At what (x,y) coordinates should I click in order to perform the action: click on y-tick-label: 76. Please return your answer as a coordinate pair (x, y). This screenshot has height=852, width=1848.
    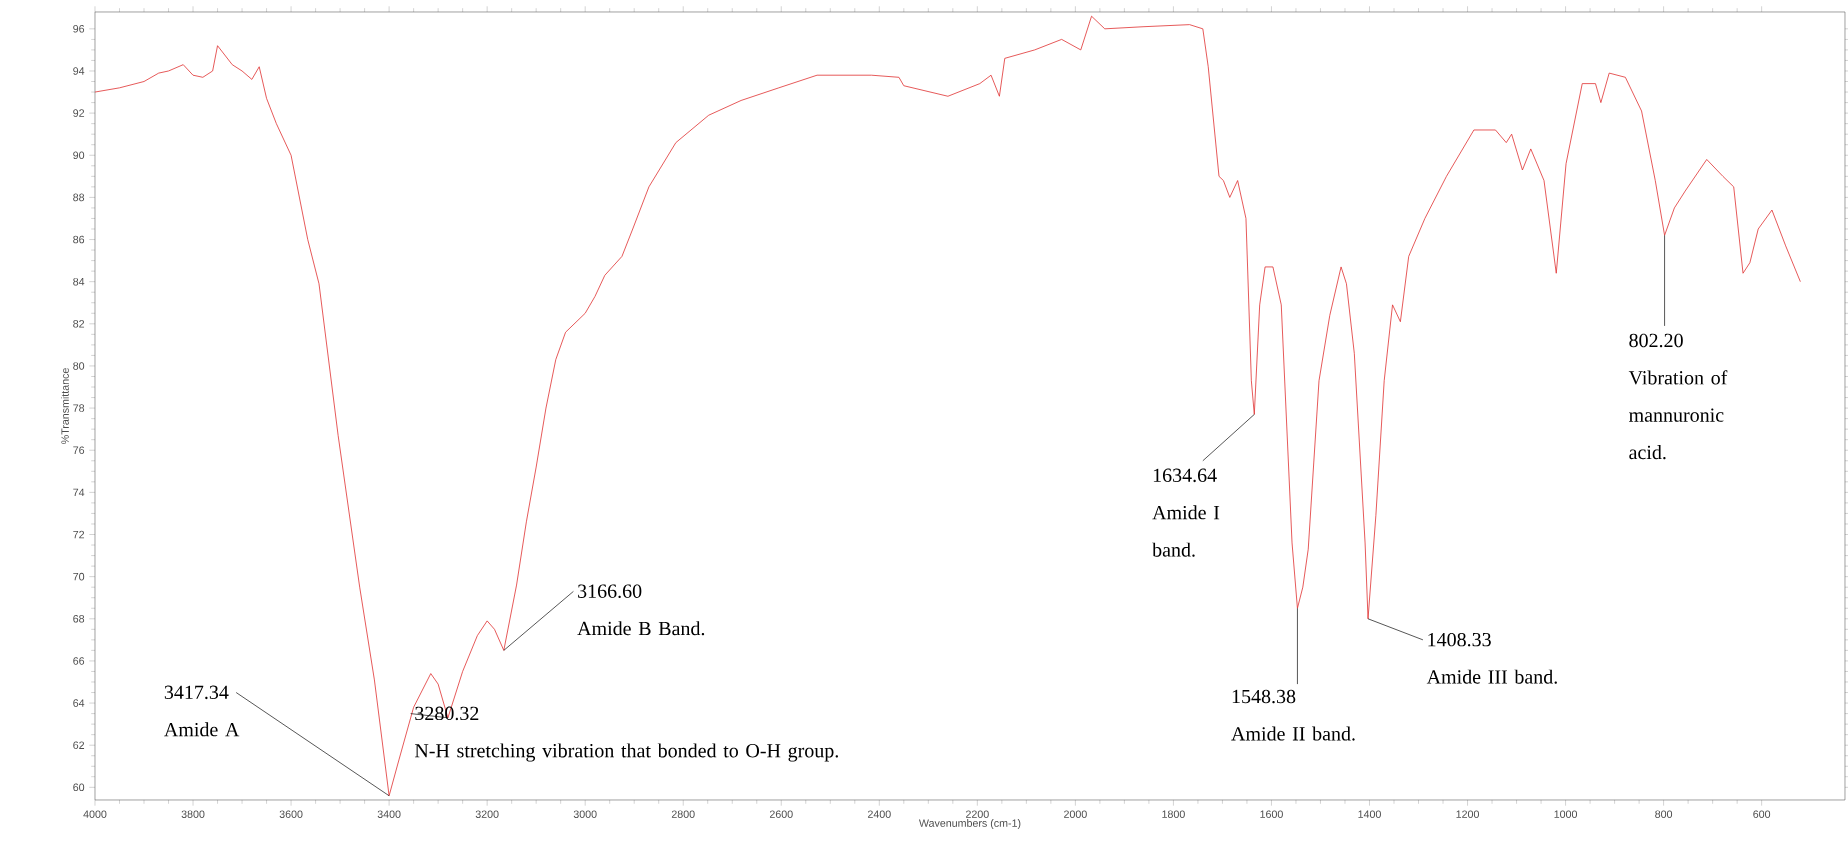
    Looking at the image, I should click on (79, 450).